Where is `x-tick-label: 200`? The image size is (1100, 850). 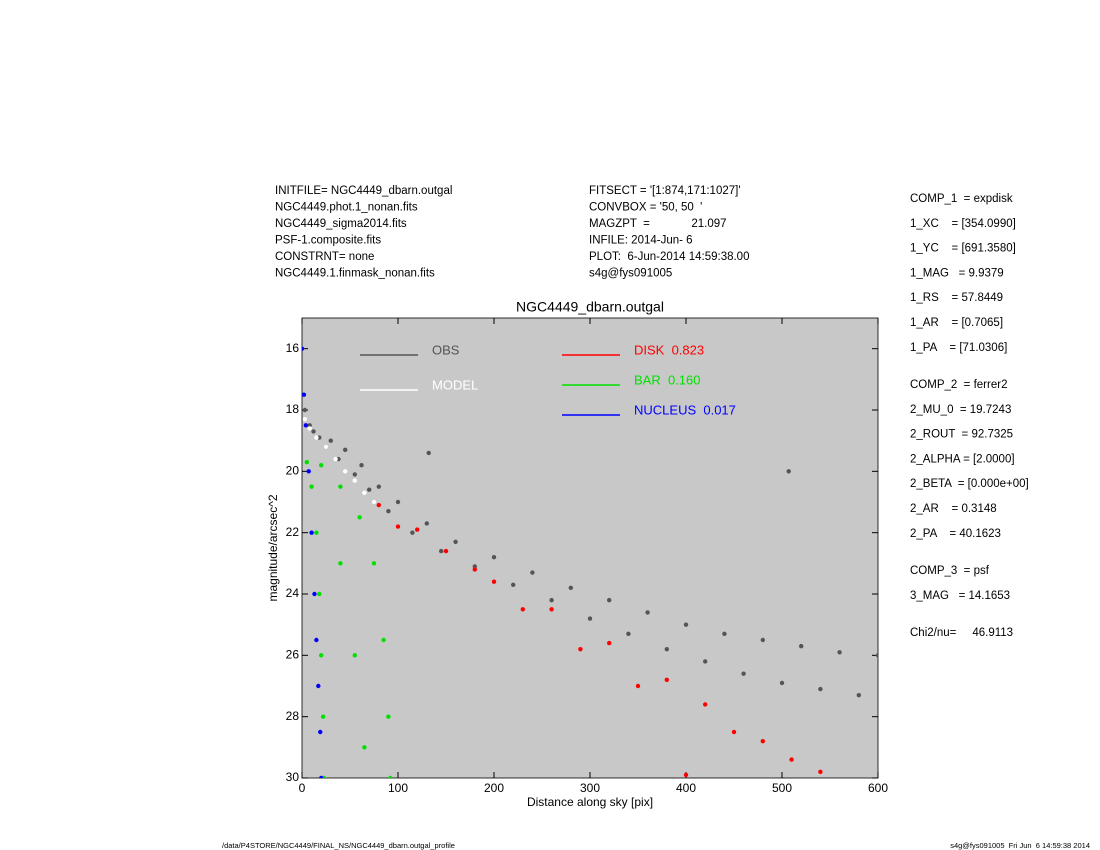
x-tick-label: 200 is located at coordinates (494, 788).